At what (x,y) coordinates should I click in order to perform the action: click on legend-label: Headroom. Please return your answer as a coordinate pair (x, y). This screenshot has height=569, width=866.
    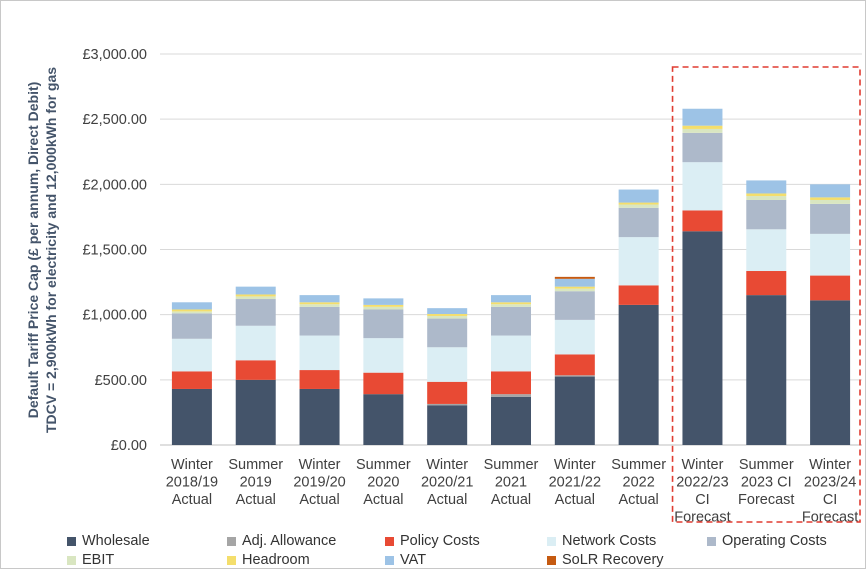
    Looking at the image, I should click on (276, 560).